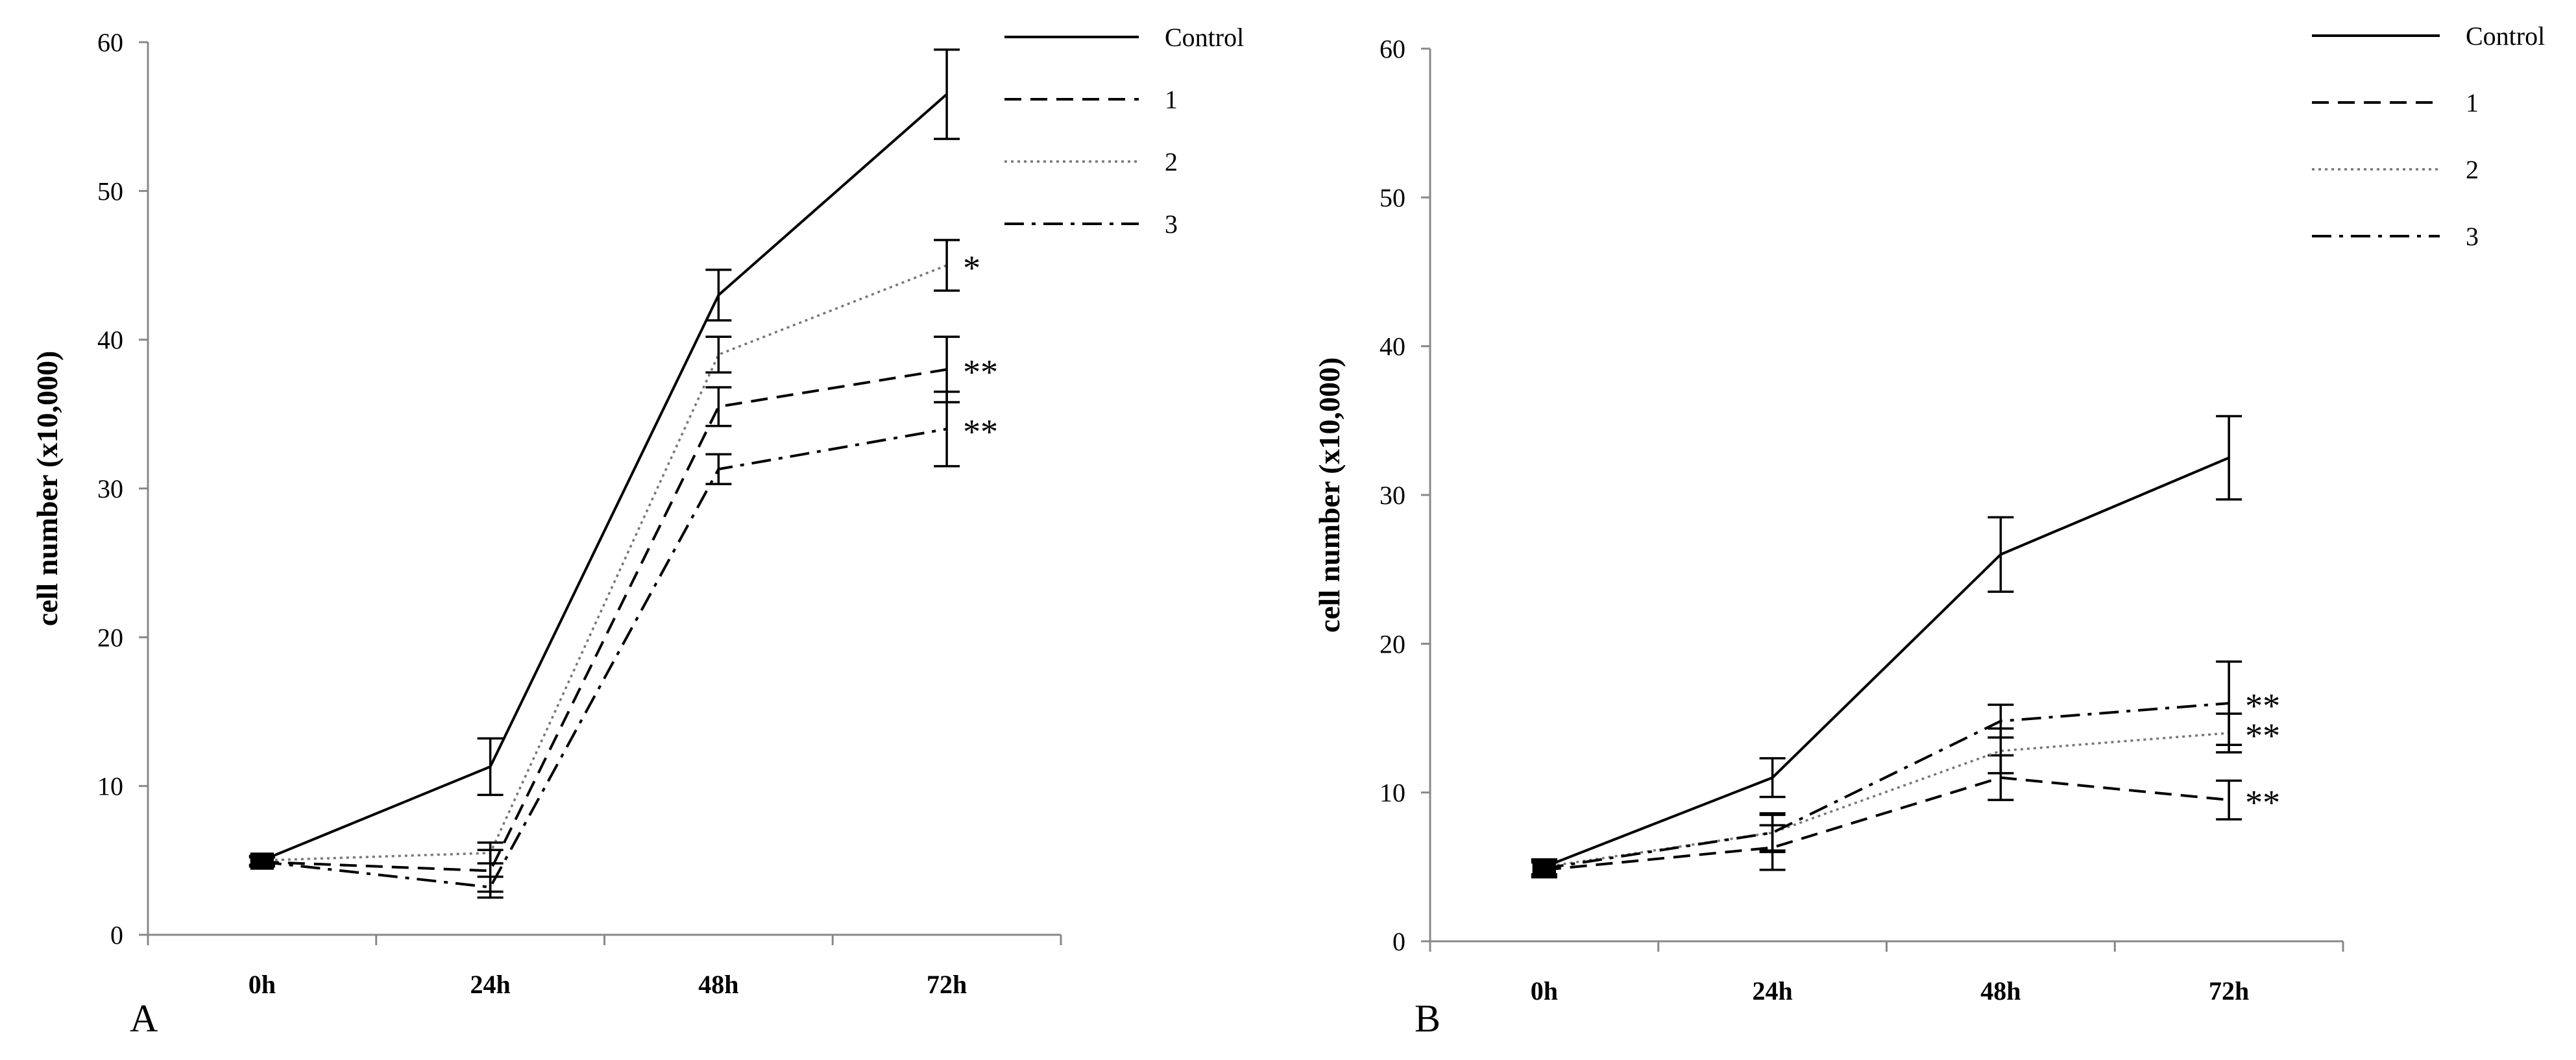 The image size is (2576, 1060). I want to click on series-dashed: **, so click(1905, 816).